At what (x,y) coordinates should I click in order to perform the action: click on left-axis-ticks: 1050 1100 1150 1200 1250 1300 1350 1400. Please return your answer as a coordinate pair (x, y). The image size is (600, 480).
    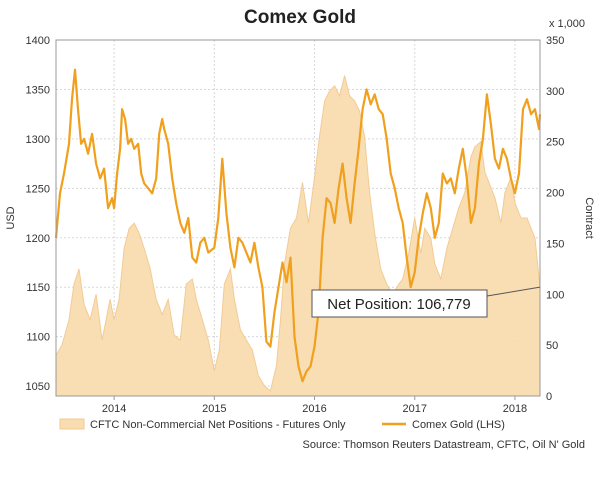
    Looking at the image, I should click on (38, 214).